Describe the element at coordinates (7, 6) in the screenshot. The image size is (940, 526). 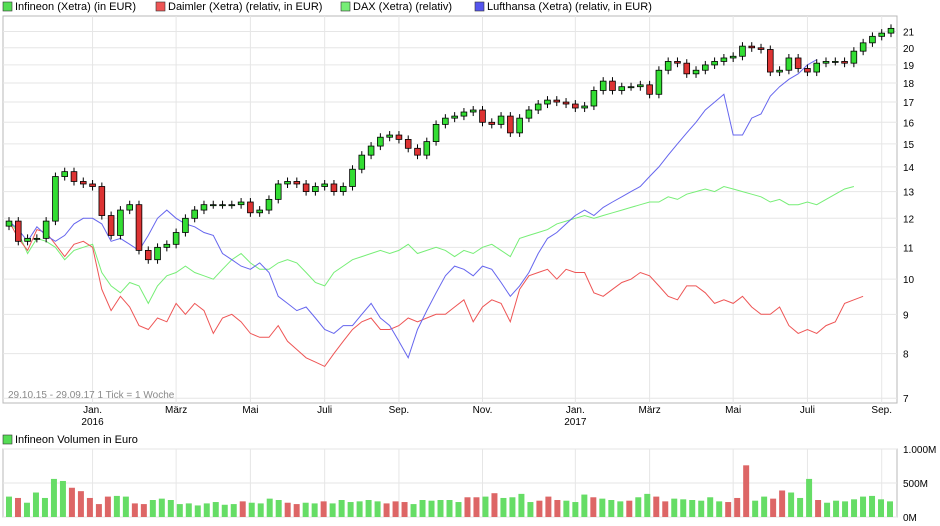
I see `legend-swatch-infineon` at that location.